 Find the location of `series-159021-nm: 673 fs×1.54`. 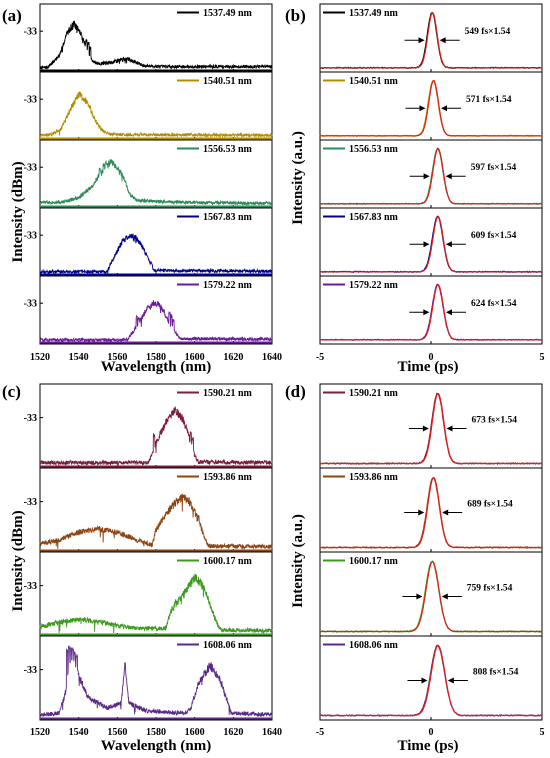

series-159021-nm: 673 fs×1.54 is located at coordinates (430, 429).